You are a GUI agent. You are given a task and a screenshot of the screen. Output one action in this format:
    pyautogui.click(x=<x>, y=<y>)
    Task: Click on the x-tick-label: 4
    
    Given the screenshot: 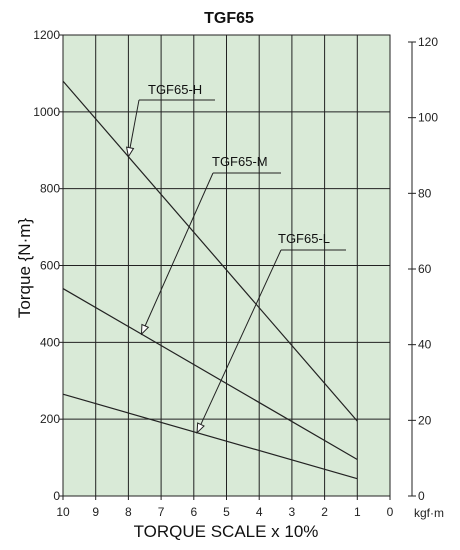 What is the action you would take?
    pyautogui.click(x=259, y=512)
    